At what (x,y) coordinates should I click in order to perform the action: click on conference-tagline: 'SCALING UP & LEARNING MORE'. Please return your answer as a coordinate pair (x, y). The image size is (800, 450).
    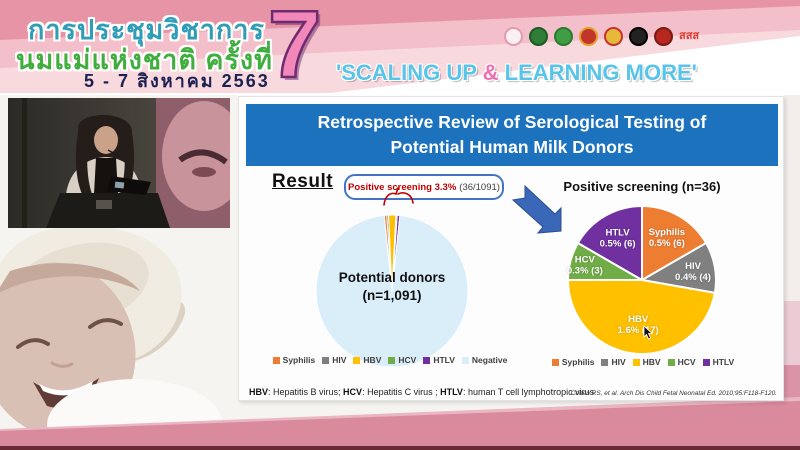
    Looking at the image, I should click on (567, 73).